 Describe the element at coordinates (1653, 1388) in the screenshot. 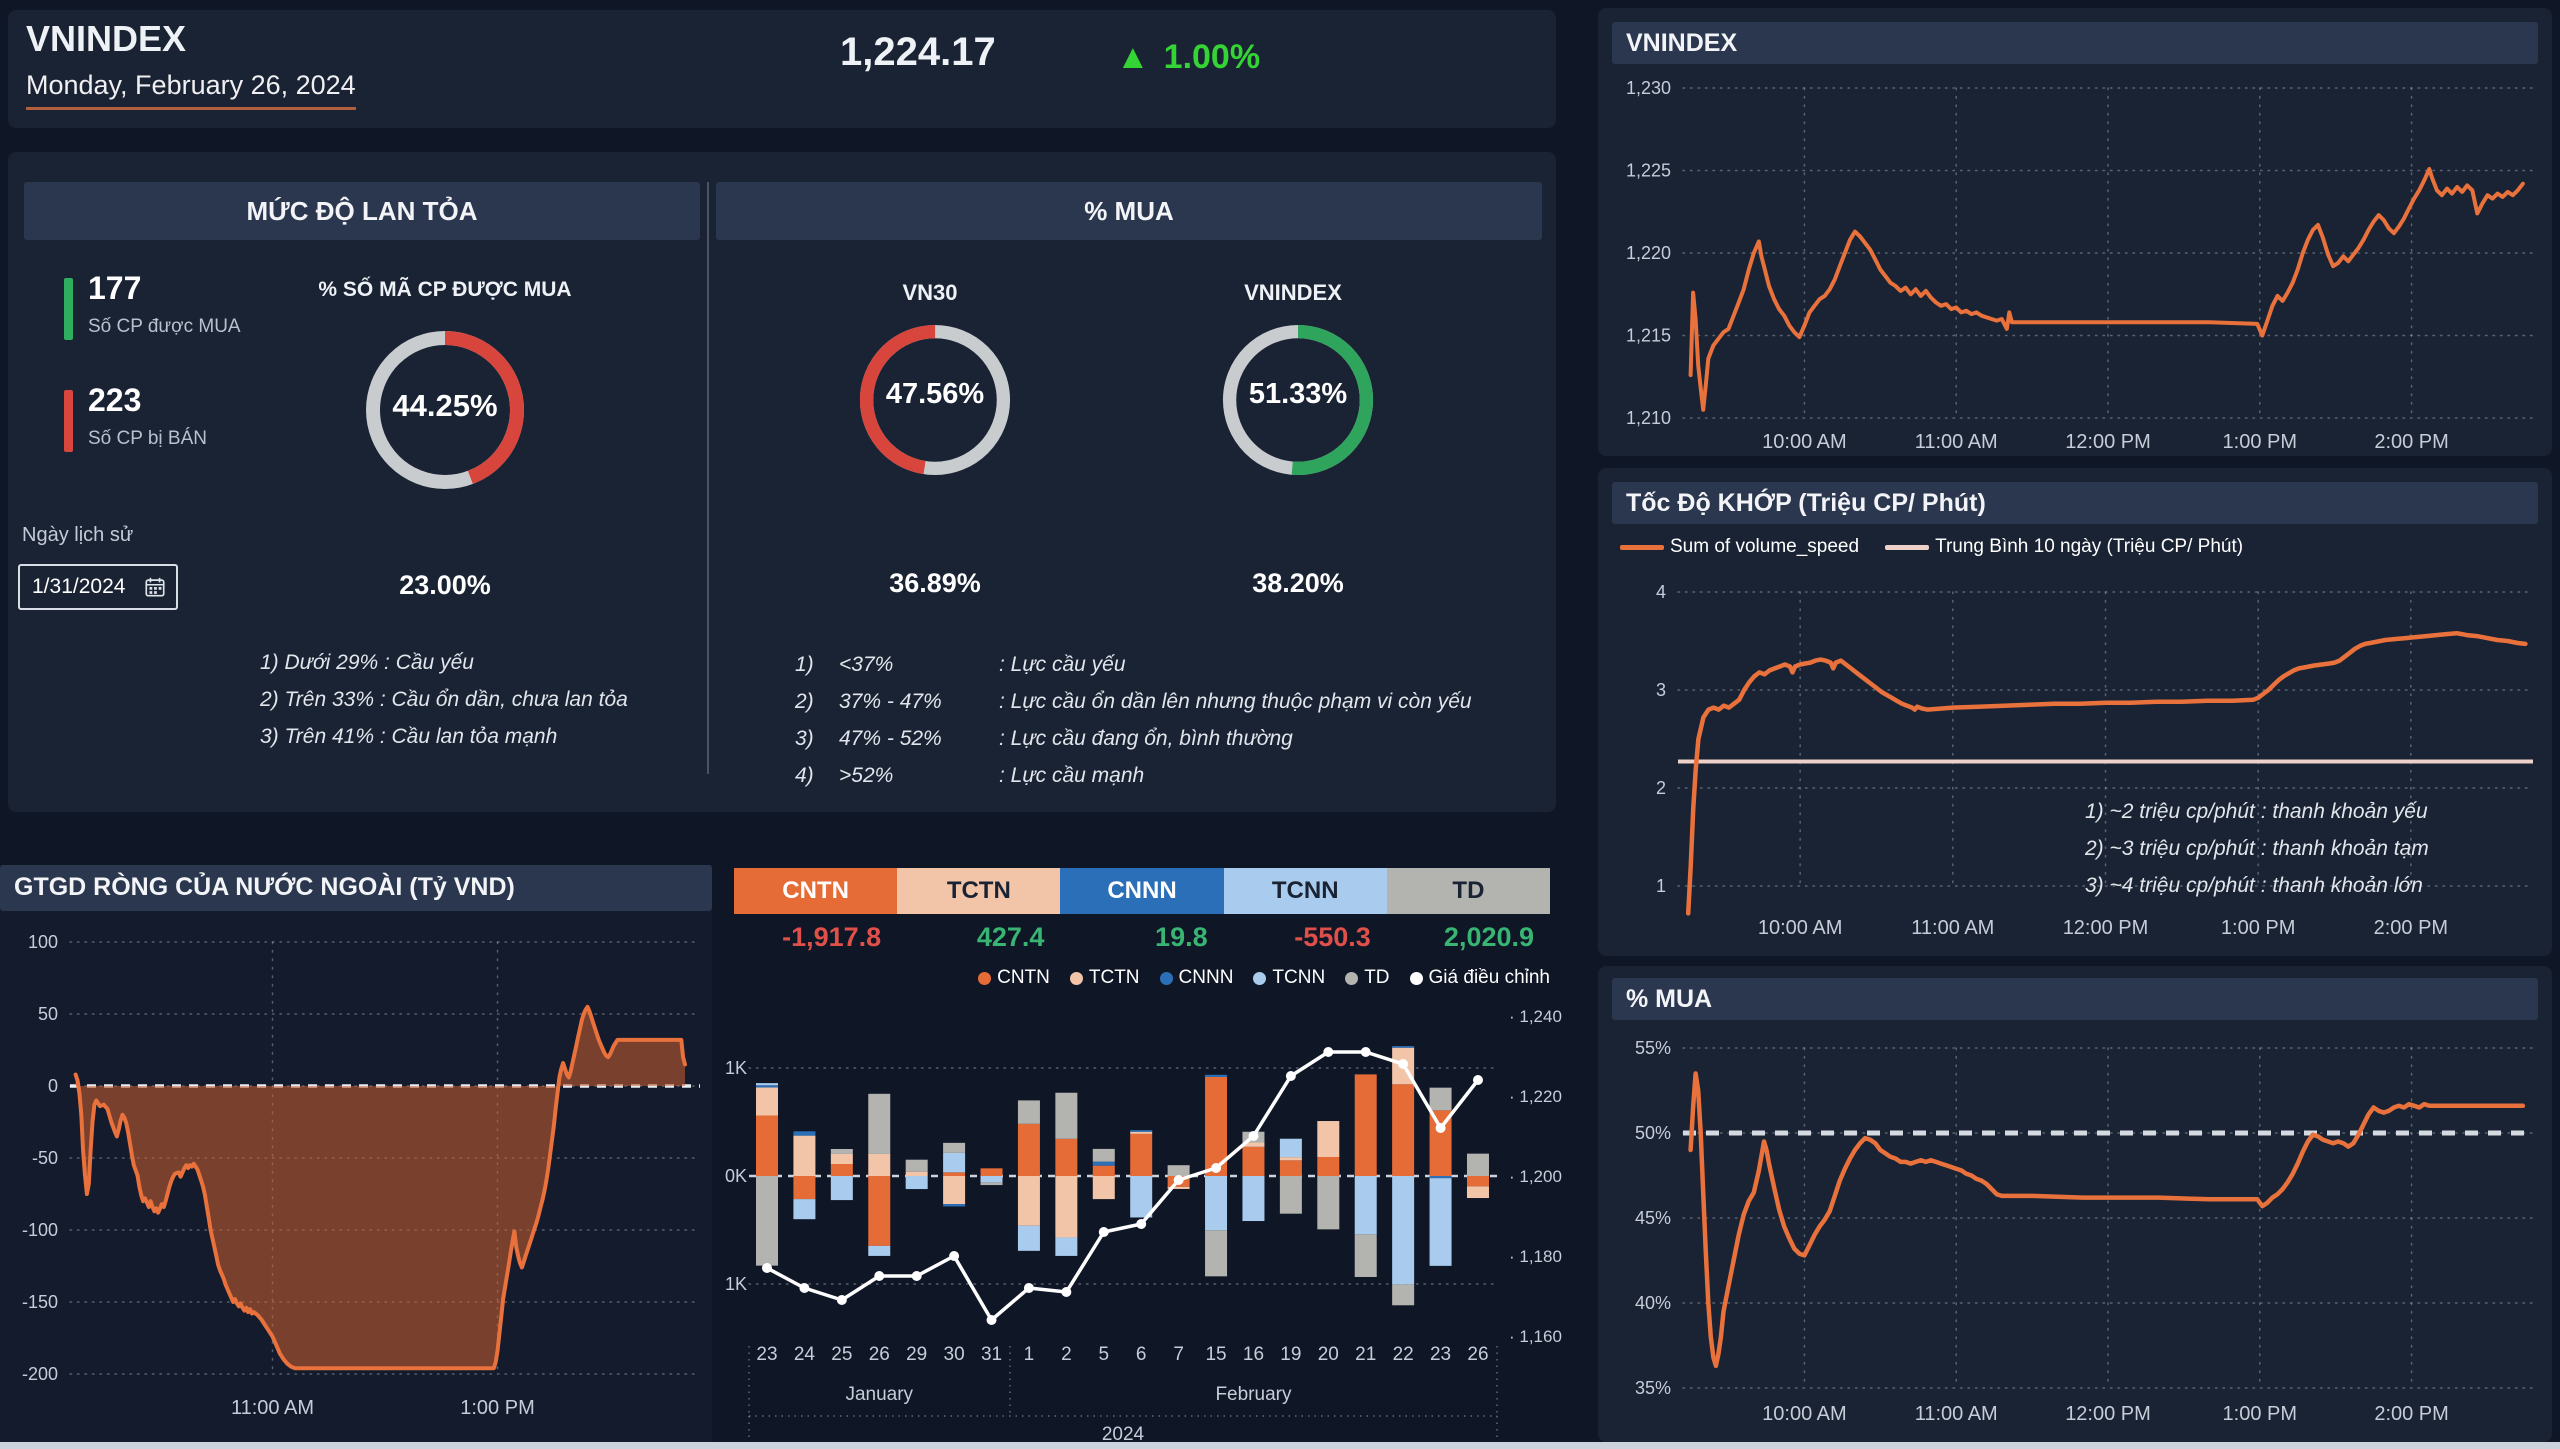

I see `svg-text: 35%` at that location.